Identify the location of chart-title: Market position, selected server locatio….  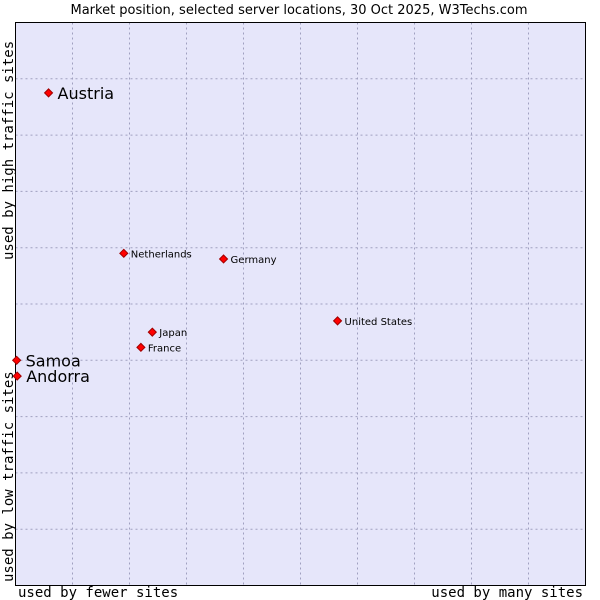
(298, 10).